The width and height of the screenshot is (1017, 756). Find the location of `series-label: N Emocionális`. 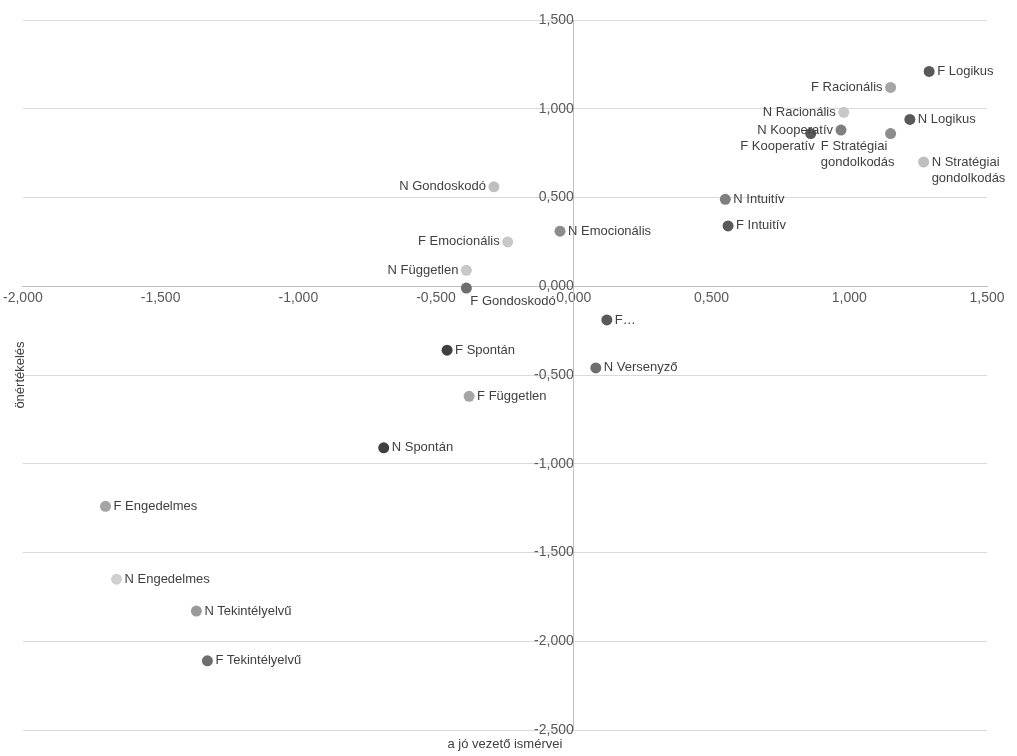

series-label: N Emocionális is located at coordinates (610, 230).